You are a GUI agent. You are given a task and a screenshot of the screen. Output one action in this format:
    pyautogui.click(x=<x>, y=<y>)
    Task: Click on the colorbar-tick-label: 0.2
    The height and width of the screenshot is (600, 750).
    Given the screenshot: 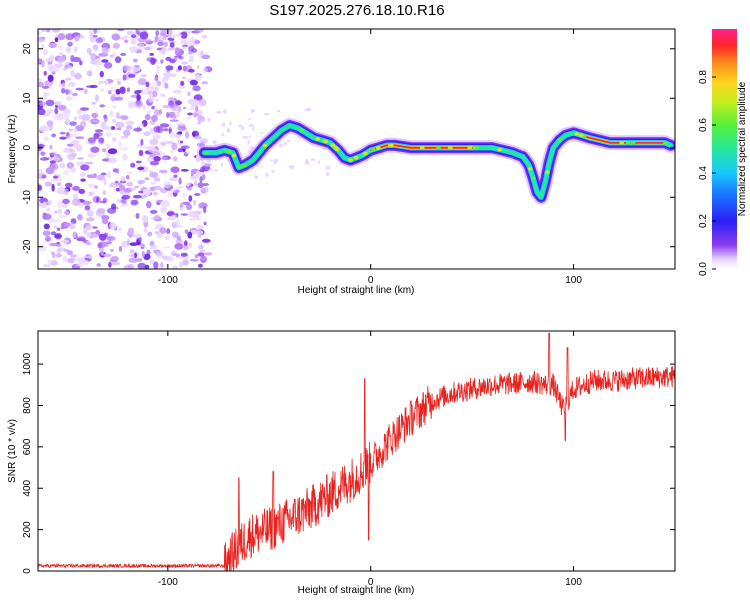 What is the action you would take?
    pyautogui.click(x=703, y=221)
    